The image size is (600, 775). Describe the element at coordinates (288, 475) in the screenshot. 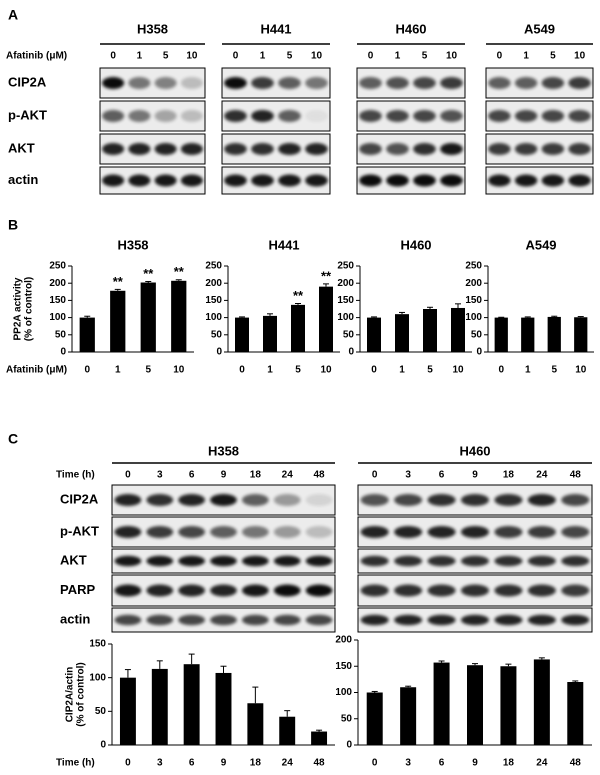

I see `time: 24` at that location.